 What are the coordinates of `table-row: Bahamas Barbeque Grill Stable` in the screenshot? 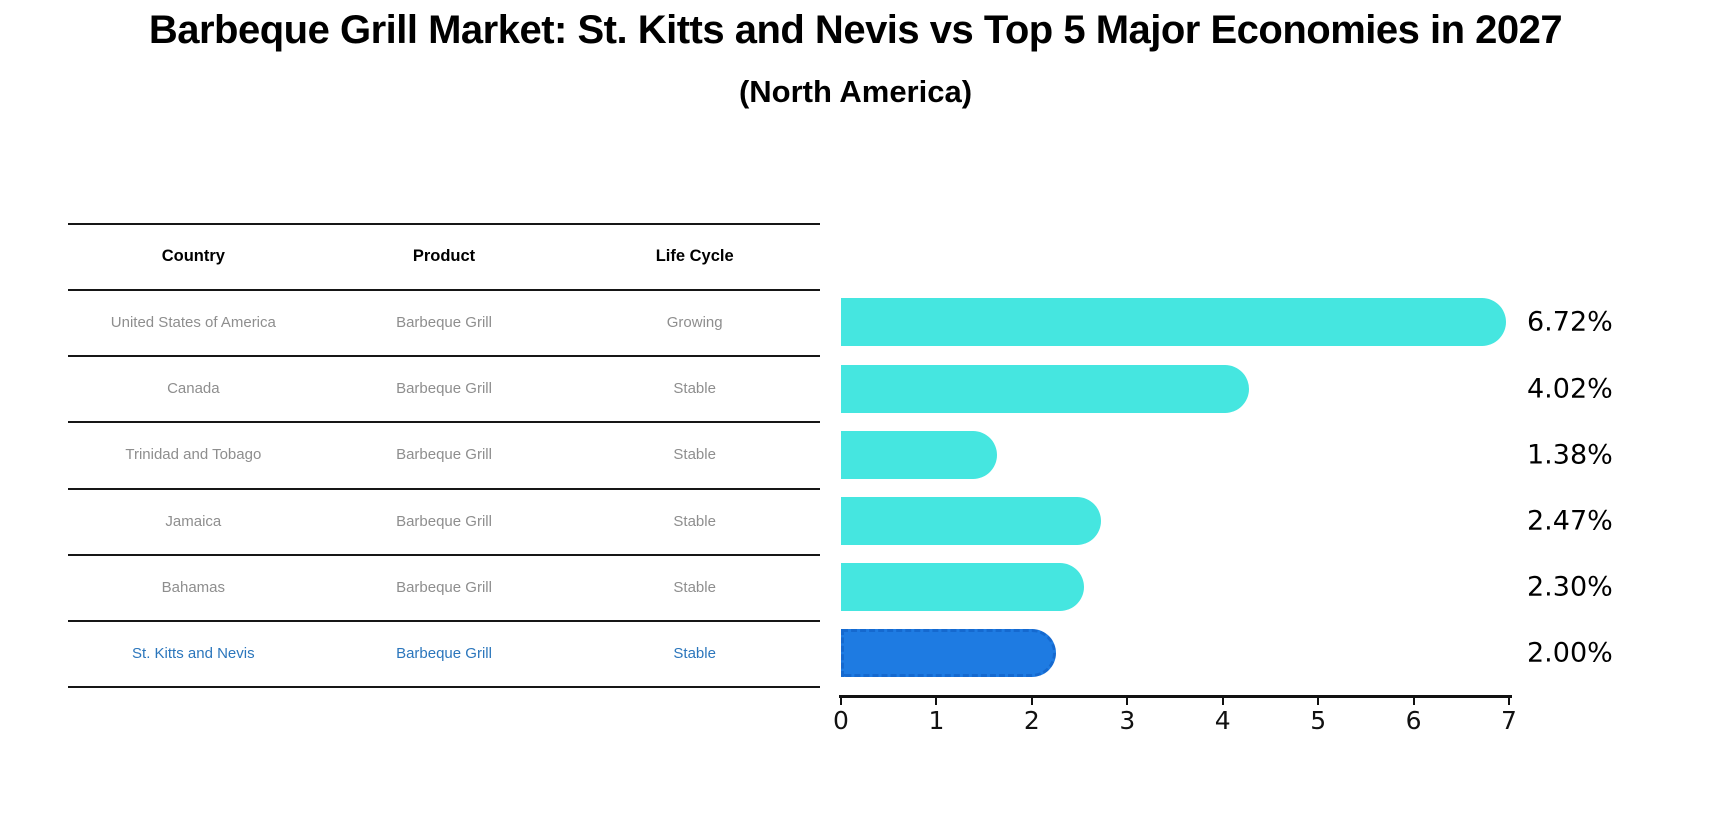 It's located at (444, 589).